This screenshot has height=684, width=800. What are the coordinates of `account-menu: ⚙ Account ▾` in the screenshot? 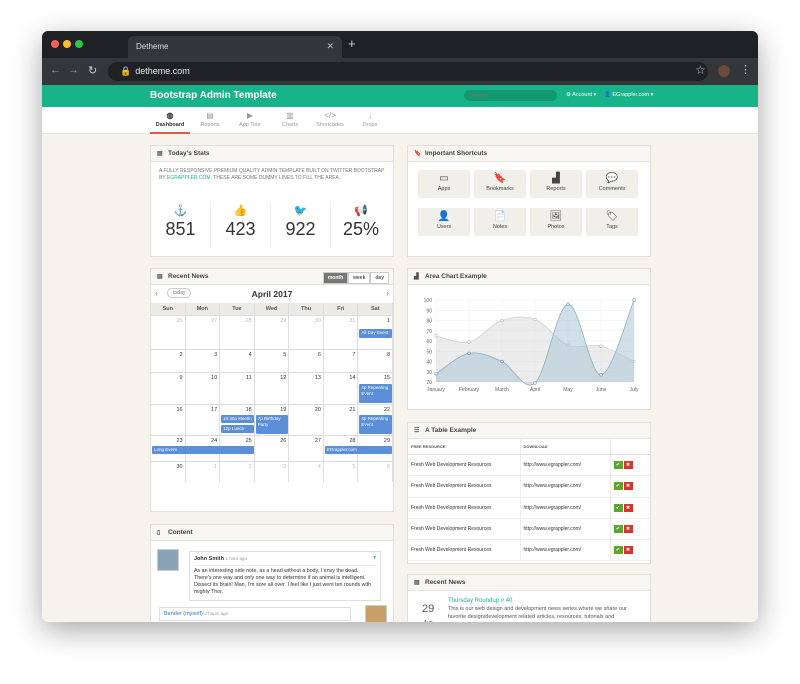 It's located at (581, 95).